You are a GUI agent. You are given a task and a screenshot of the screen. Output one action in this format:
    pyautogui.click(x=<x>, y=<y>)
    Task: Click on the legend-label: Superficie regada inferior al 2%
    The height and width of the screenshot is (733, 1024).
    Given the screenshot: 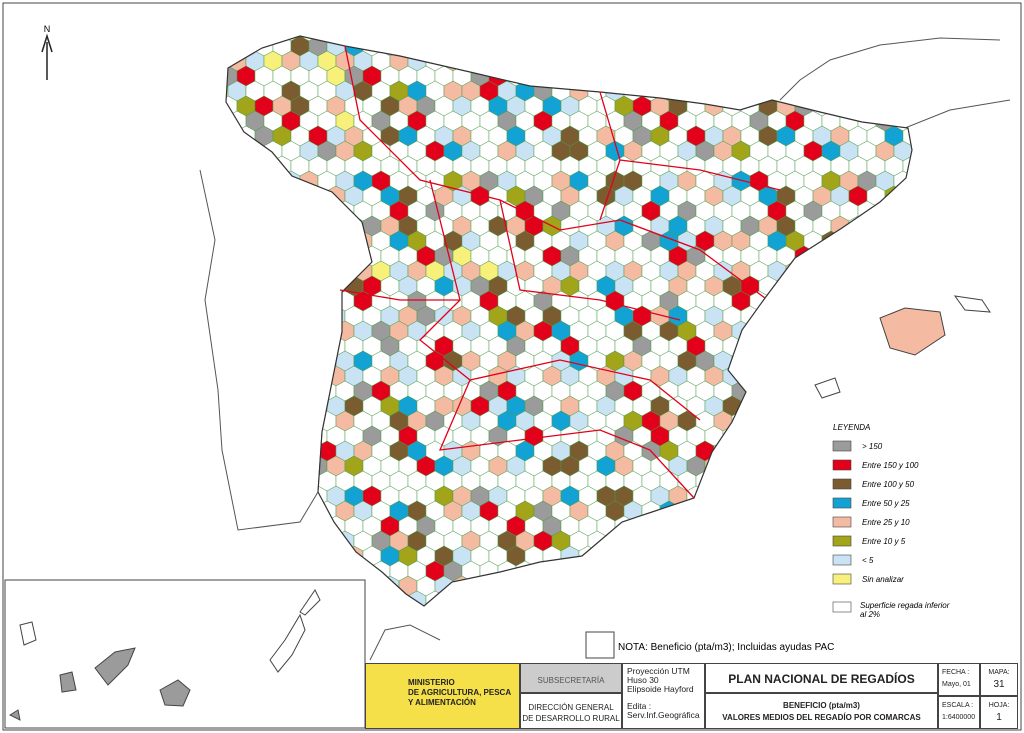 What is the action you would take?
    pyautogui.click(x=905, y=610)
    